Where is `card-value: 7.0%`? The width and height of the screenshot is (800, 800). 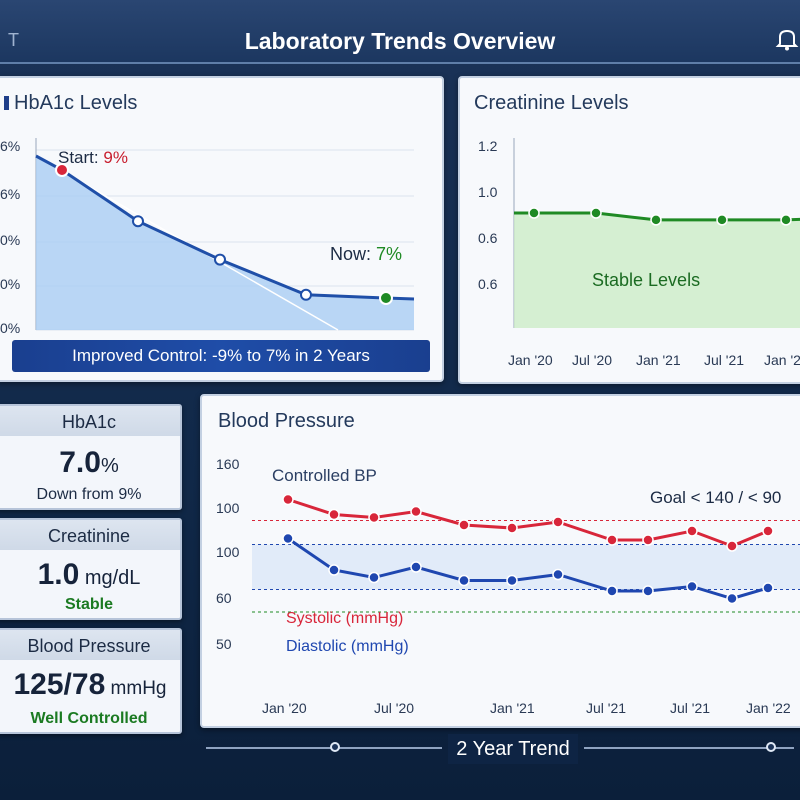
card-value: 7.0% is located at coordinates (90, 463).